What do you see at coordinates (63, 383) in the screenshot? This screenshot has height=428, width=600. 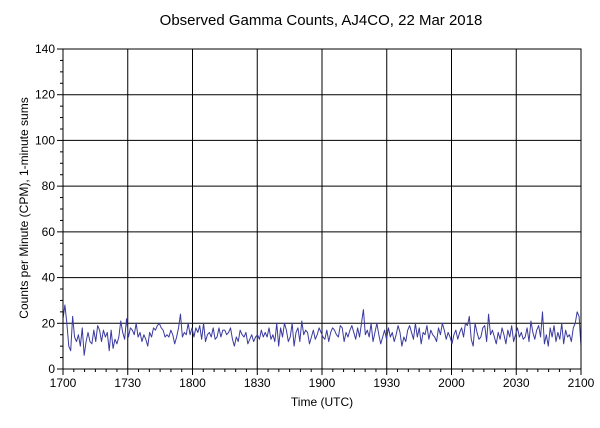 I see `x-tick-label: 1700` at bounding box center [63, 383].